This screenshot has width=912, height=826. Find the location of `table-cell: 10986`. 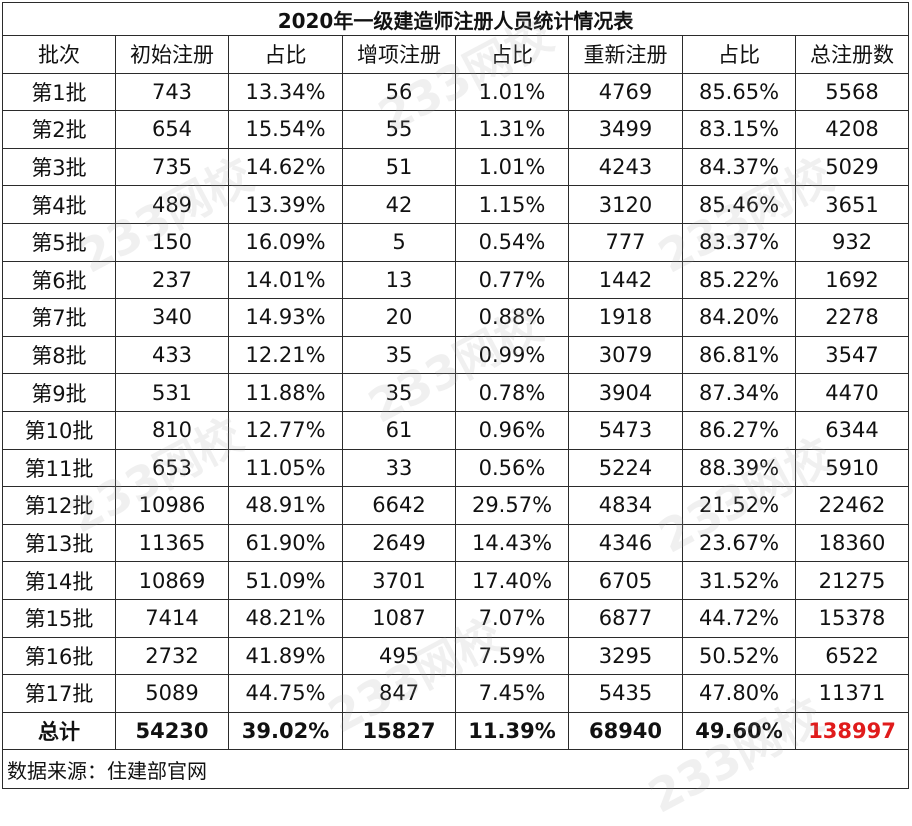

table-cell: 10986 is located at coordinates (172, 505).